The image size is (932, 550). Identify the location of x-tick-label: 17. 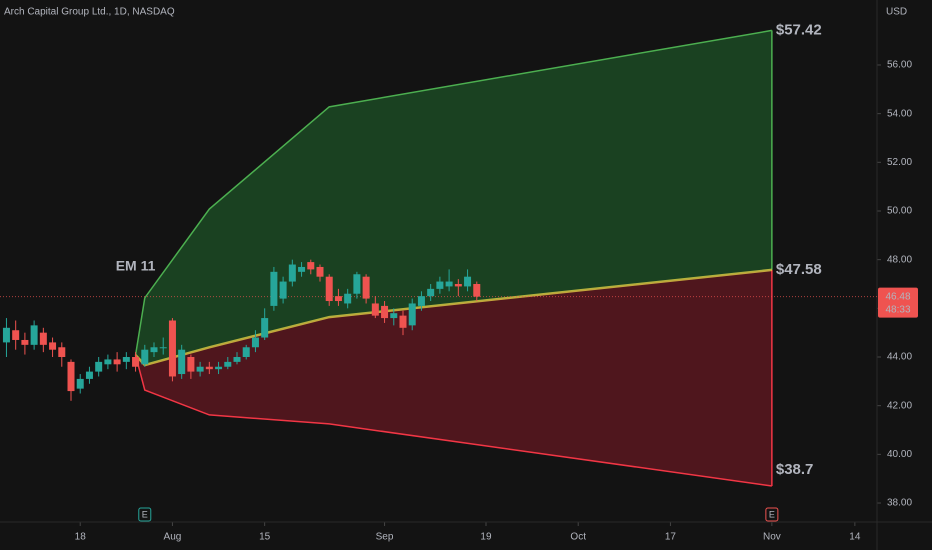
(671, 537).